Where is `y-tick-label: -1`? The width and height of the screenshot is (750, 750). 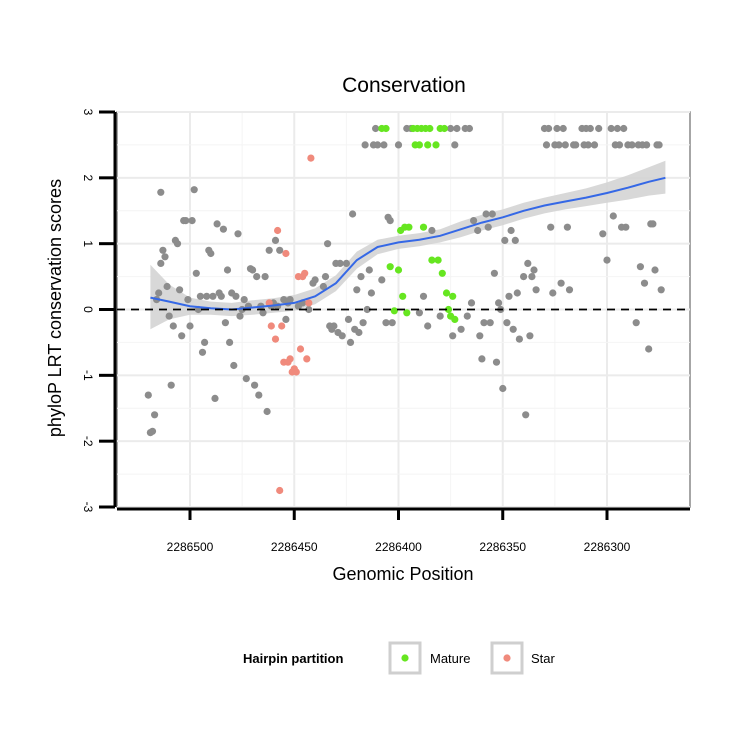
y-tick-label: -1 is located at coordinates (88, 375).